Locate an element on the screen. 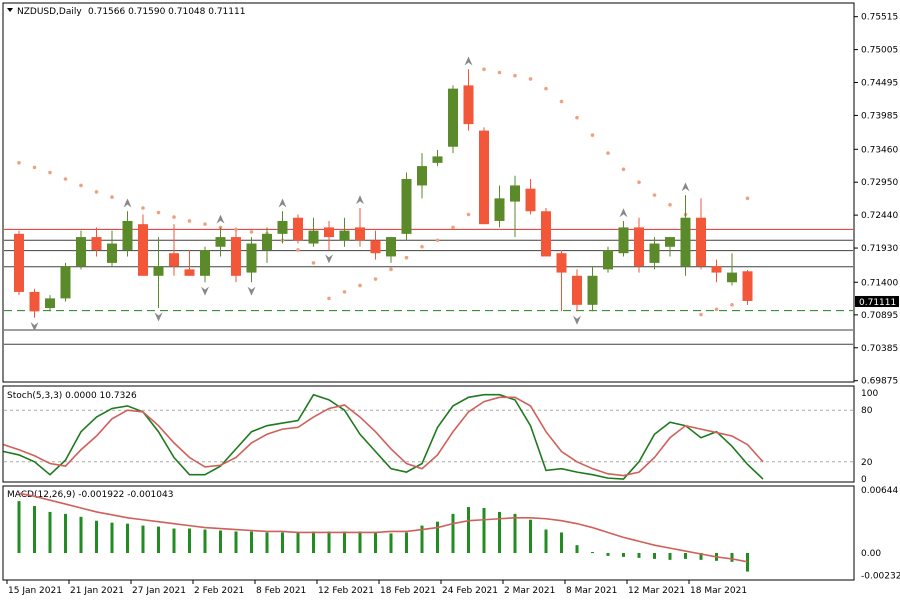 The width and height of the screenshot is (900, 600). time-tick-label: 18 Mar 2021 is located at coordinates (718, 591).